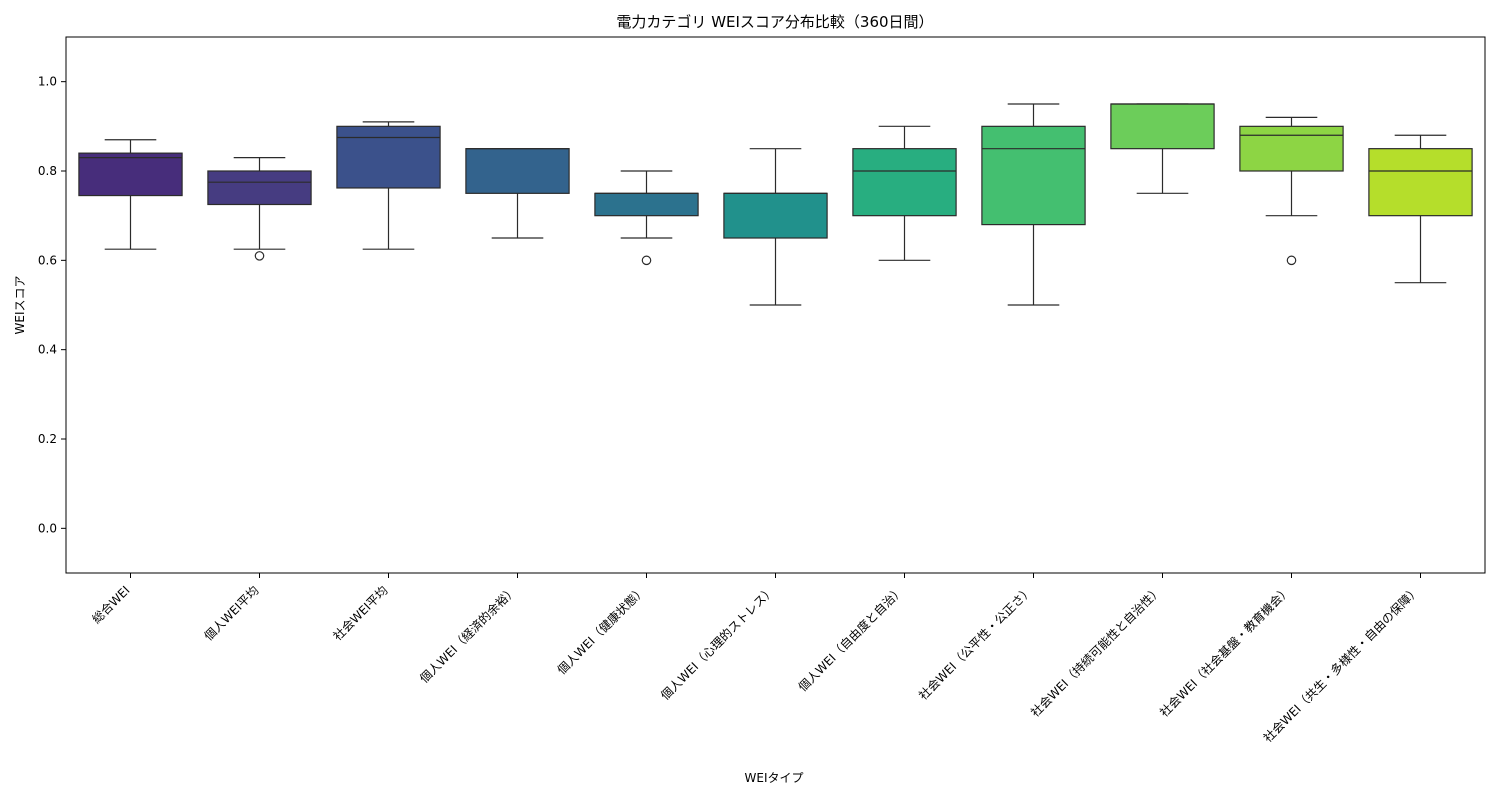 The image size is (1500, 804). What do you see at coordinates (774, 778) in the screenshot?
I see `x-axis-label: WEIタイプ` at bounding box center [774, 778].